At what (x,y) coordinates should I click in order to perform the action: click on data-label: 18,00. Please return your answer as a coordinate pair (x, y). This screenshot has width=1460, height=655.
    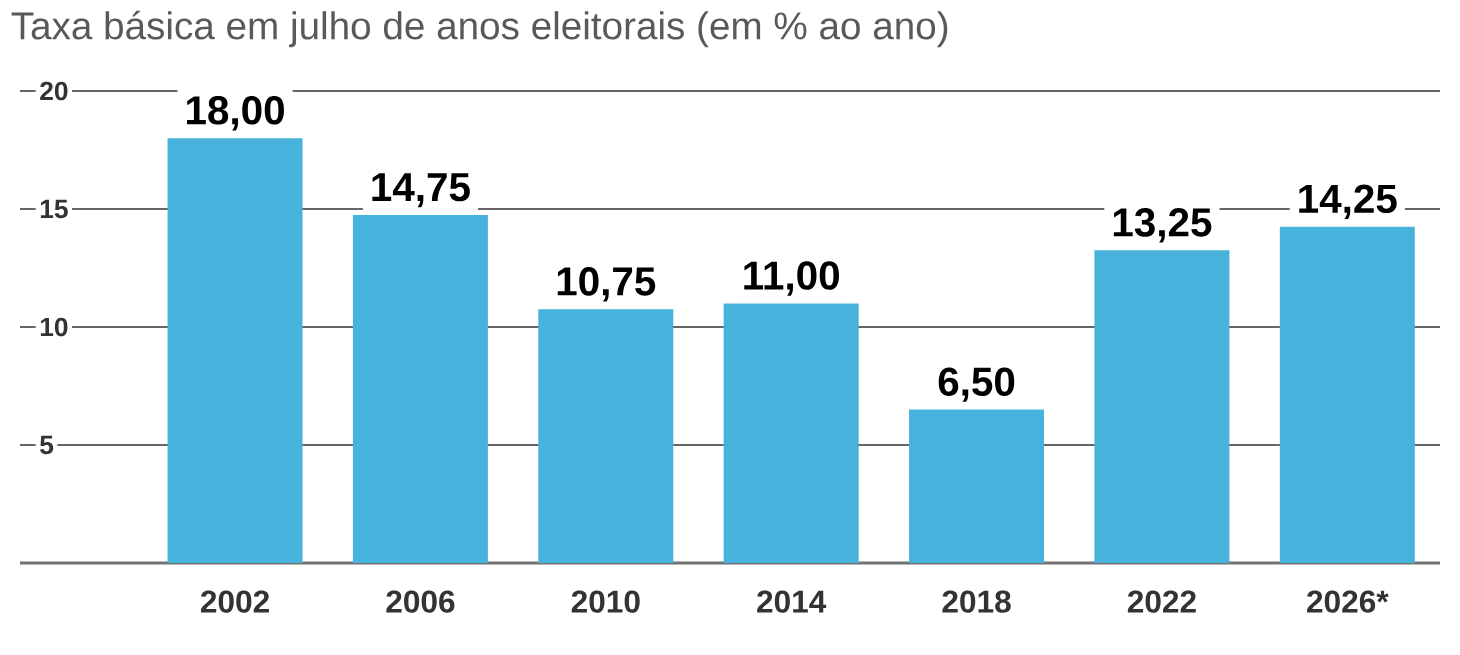
    Looking at the image, I should click on (235, 113).